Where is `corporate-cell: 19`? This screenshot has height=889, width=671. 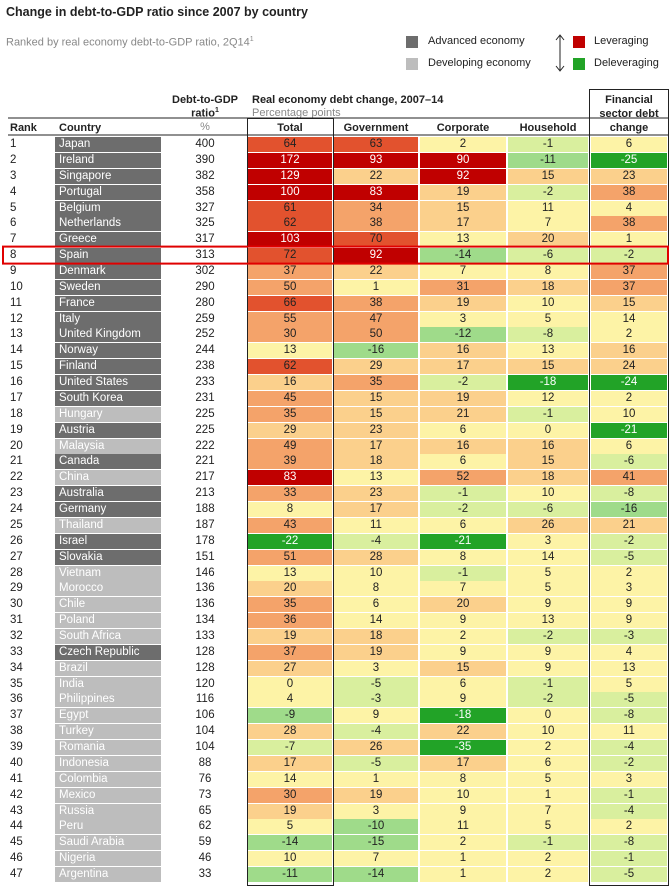
corporate-cell: 19 is located at coordinates (463, 192).